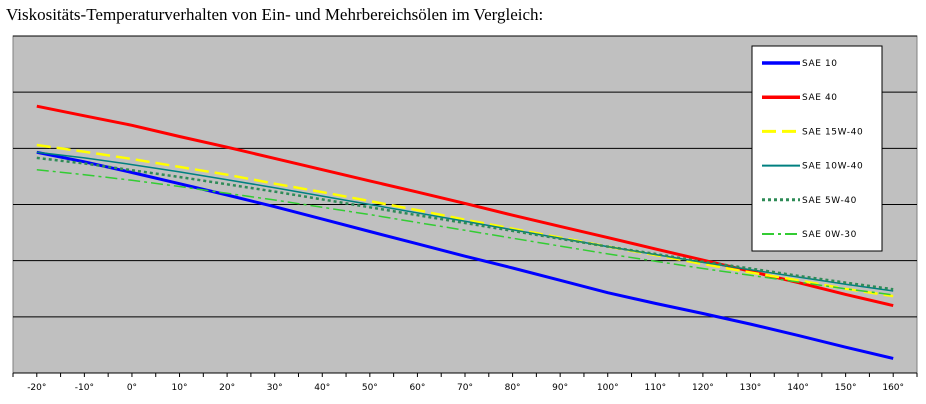 The height and width of the screenshot is (404, 926). Describe the element at coordinates (832, 167) in the screenshot. I see `legend-label: SAE 10W-40` at that location.